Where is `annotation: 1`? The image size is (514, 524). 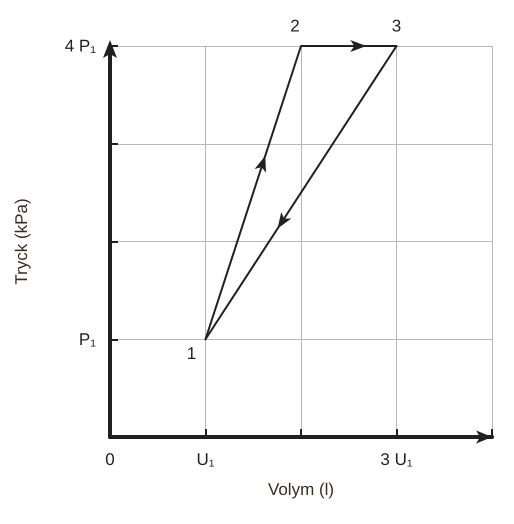 annotation: 1 is located at coordinates (191, 353).